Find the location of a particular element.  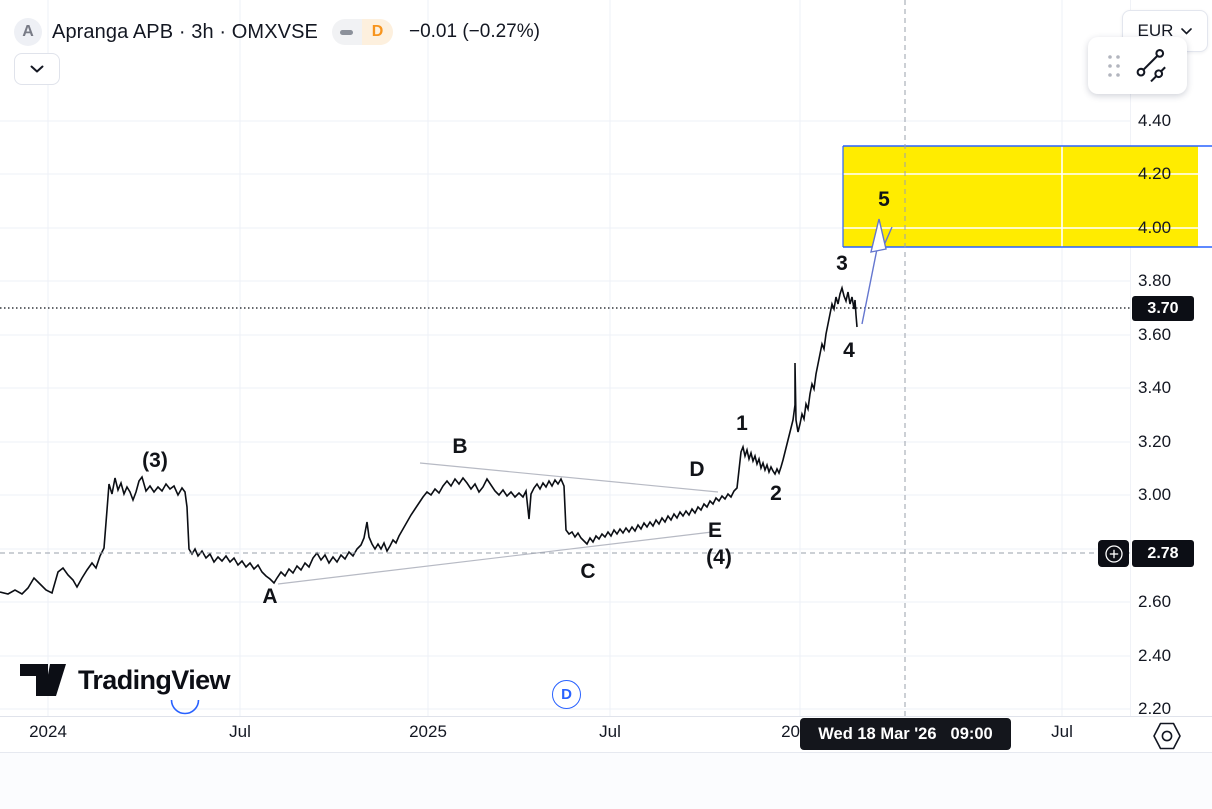

tradingview-logo-icon is located at coordinates (43, 680).